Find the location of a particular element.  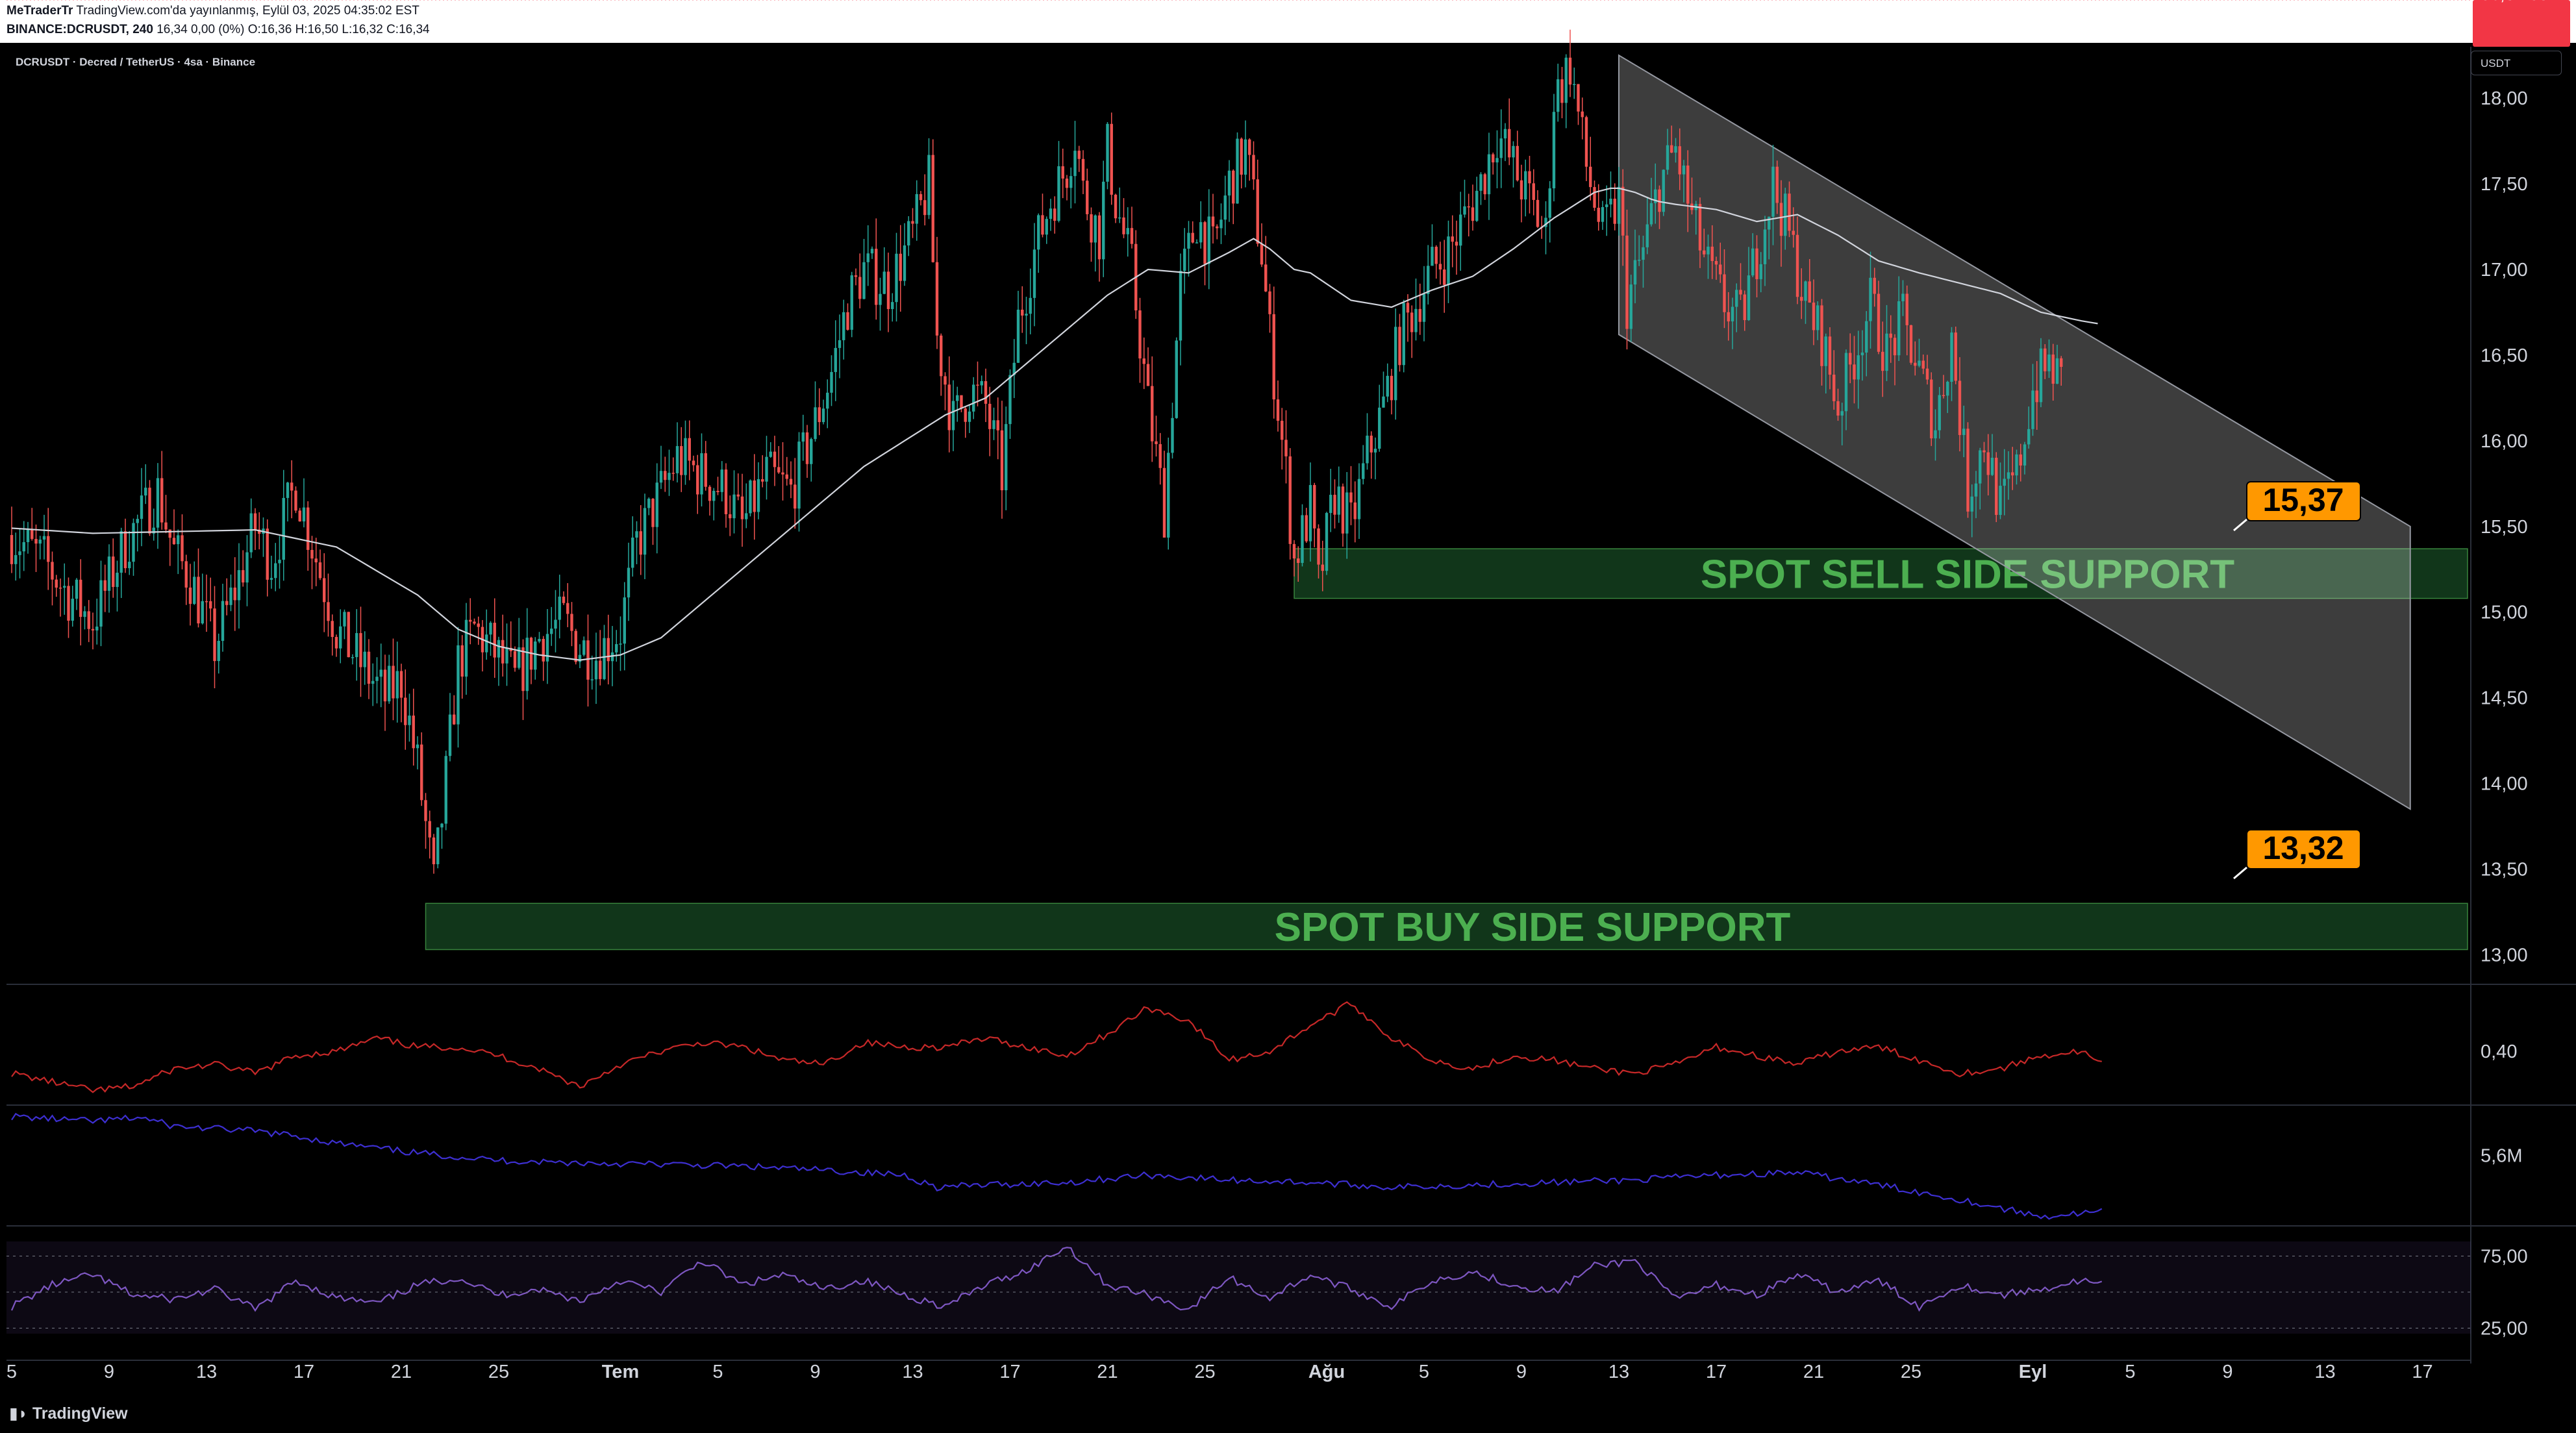

support-zone-label-0: SPOT SELL SIDE SUPPORT is located at coordinates (1967, 574).